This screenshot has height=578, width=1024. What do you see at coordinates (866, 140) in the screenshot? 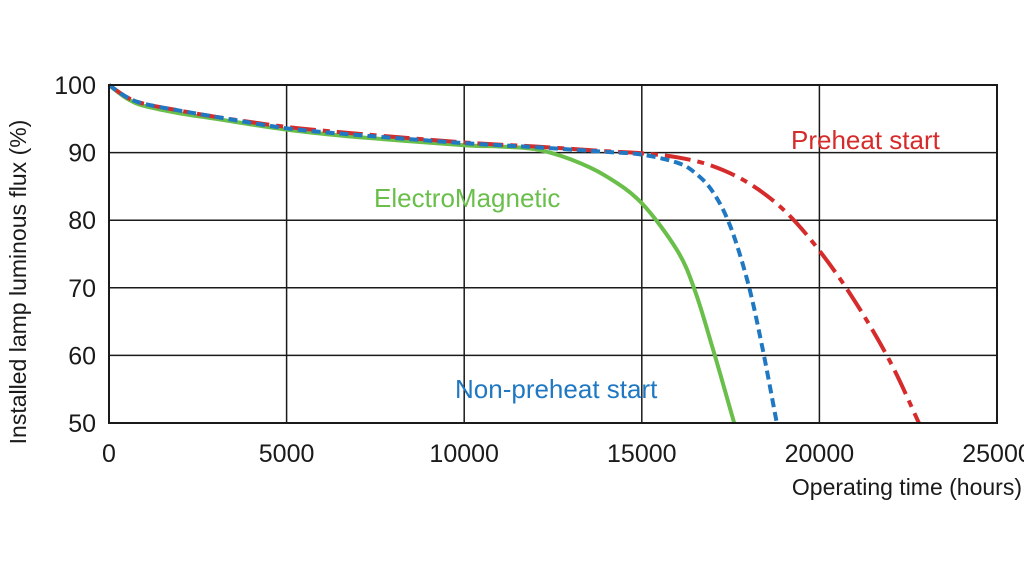
I see `series-label-preheat-start: Preheat start` at bounding box center [866, 140].